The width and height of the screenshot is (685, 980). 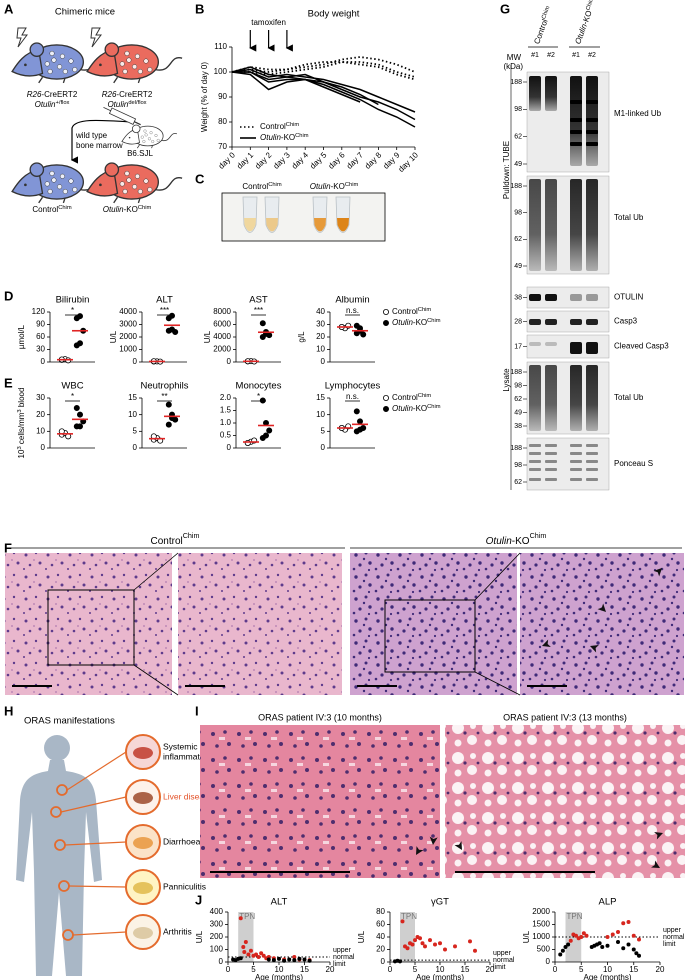 What do you see at coordinates (288, 137) in the screenshot?
I see `legend-label-part: -KO` at bounding box center [288, 137].